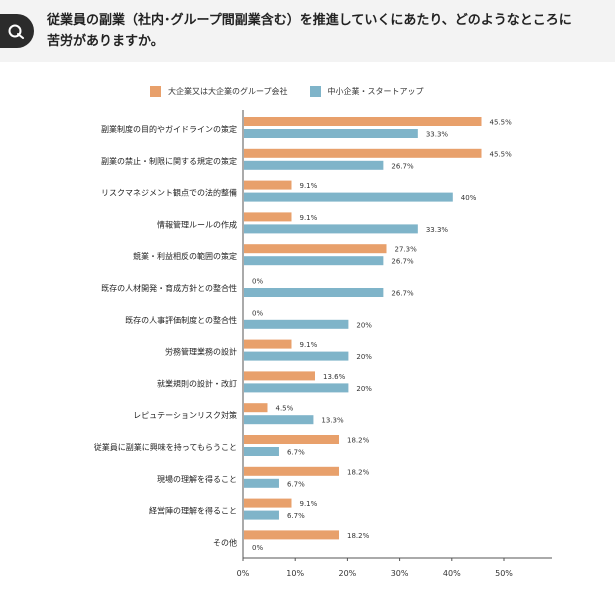 The image size is (615, 603). What do you see at coordinates (469, 198) in the screenshot?
I see `data-label: 40%` at bounding box center [469, 198].